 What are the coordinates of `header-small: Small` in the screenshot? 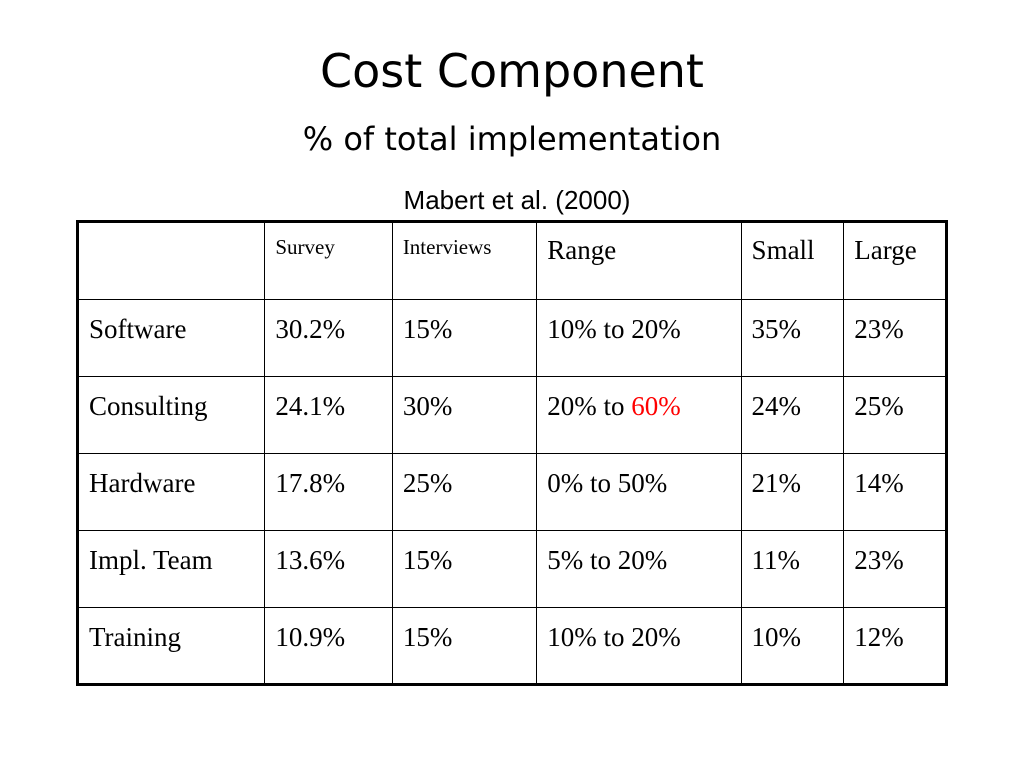 It's located at (792, 260).